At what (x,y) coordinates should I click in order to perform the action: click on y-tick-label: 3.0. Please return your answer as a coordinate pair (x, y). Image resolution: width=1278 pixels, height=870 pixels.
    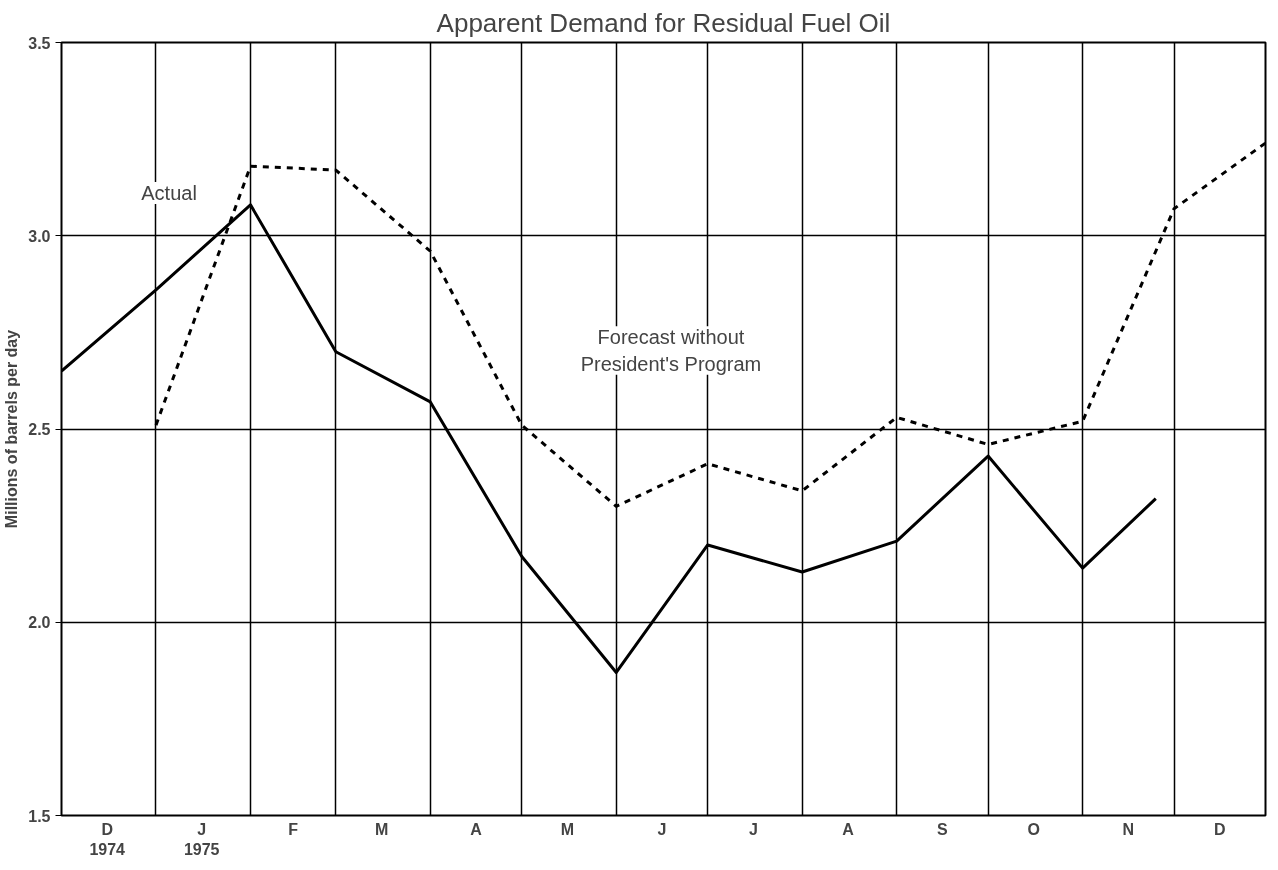
    Looking at the image, I should click on (39, 236).